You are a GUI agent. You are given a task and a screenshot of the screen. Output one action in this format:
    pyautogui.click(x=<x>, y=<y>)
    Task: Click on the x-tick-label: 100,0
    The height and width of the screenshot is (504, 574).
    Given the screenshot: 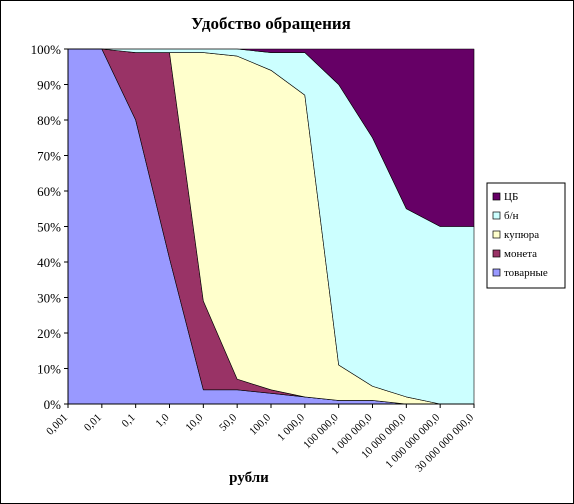 What is the action you would take?
    pyautogui.click(x=260, y=424)
    